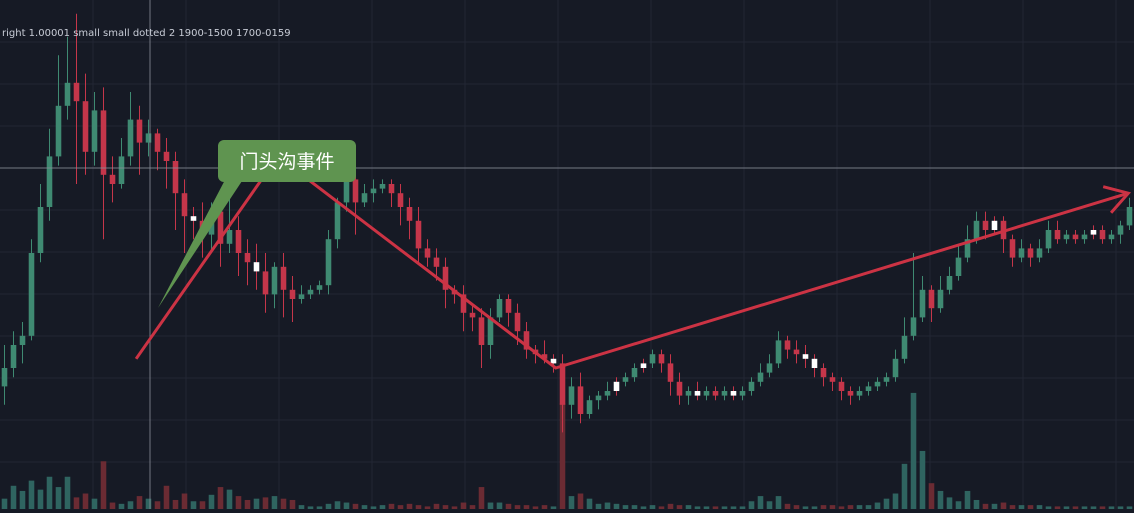 The height and width of the screenshot is (513, 1134). Describe the element at coordinates (257, 224) in the screenshot. I see `event-callout: 门头沟事件` at that location.